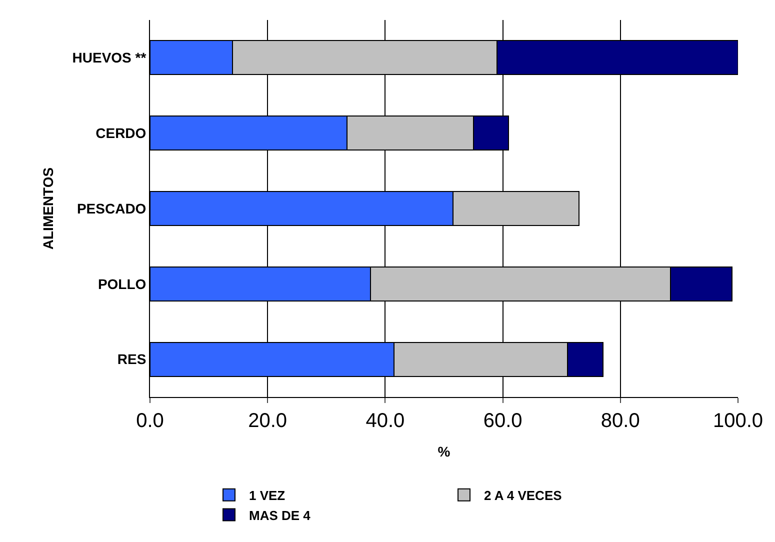  I want to click on x-axis-title: %, so click(444, 451).